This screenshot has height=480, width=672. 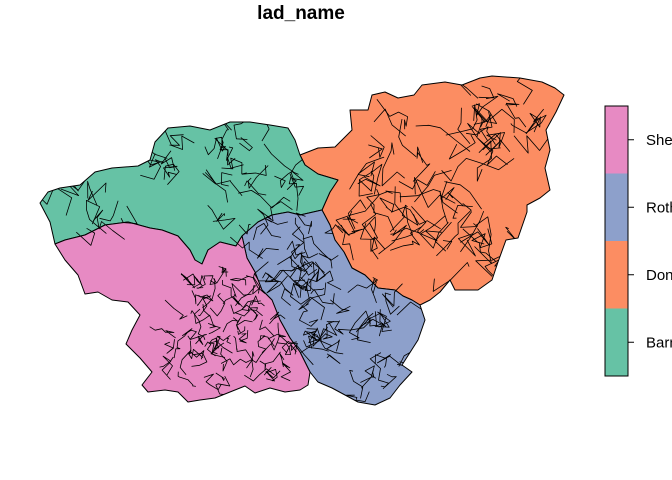 I want to click on legend-label: Barnsley, so click(x=659, y=342).